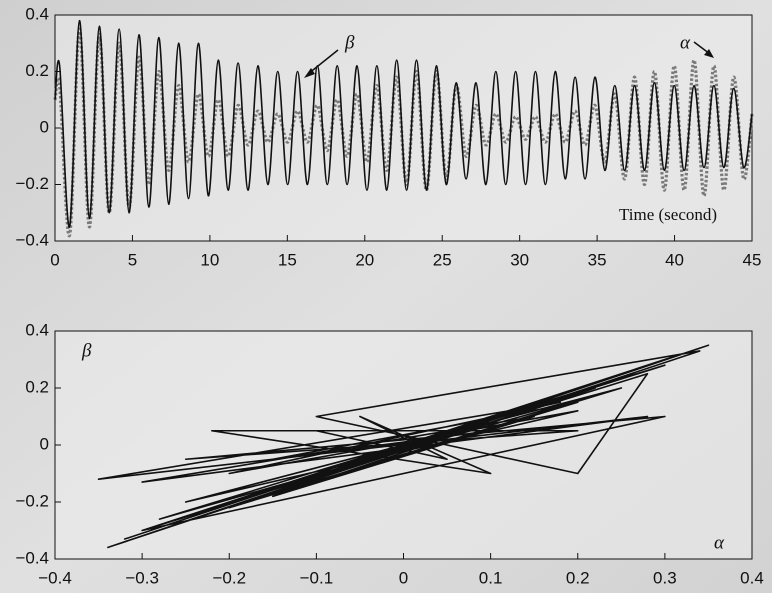 The height and width of the screenshot is (593, 772). Describe the element at coordinates (349, 42) in the screenshot. I see `annotation: β` at that location.